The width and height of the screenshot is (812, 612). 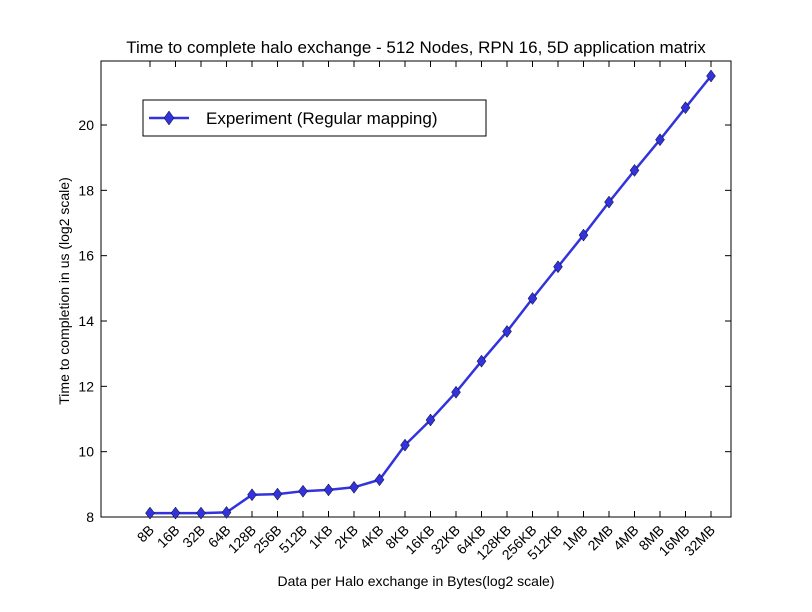 I want to click on x-tick-label: 32B, so click(x=193, y=536).